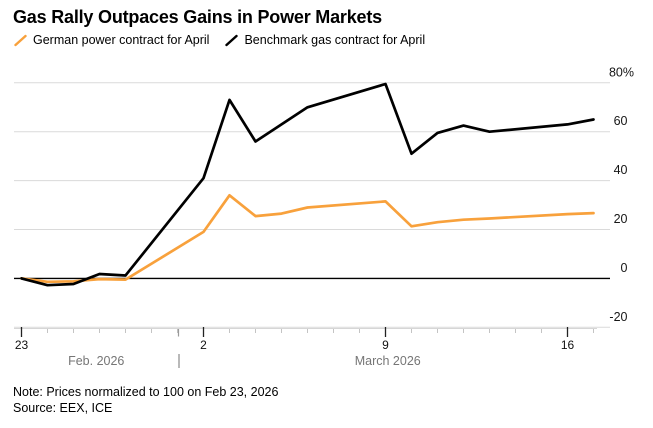 The height and width of the screenshot is (428, 653). Describe the element at coordinates (22, 345) in the screenshot. I see `x-tick-label: 23` at that location.